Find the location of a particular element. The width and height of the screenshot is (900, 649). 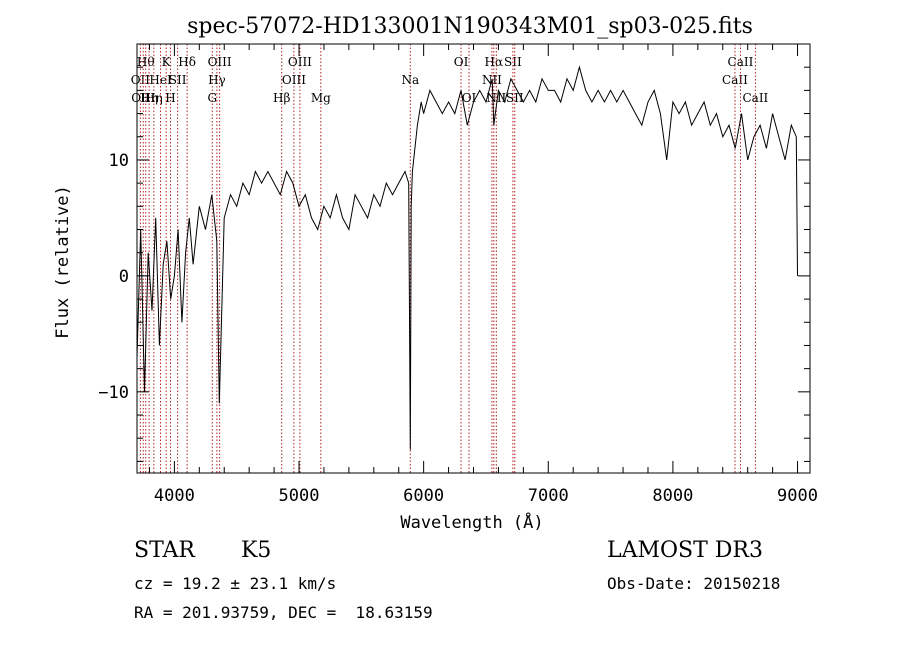

marker-label: G is located at coordinates (212, 98).